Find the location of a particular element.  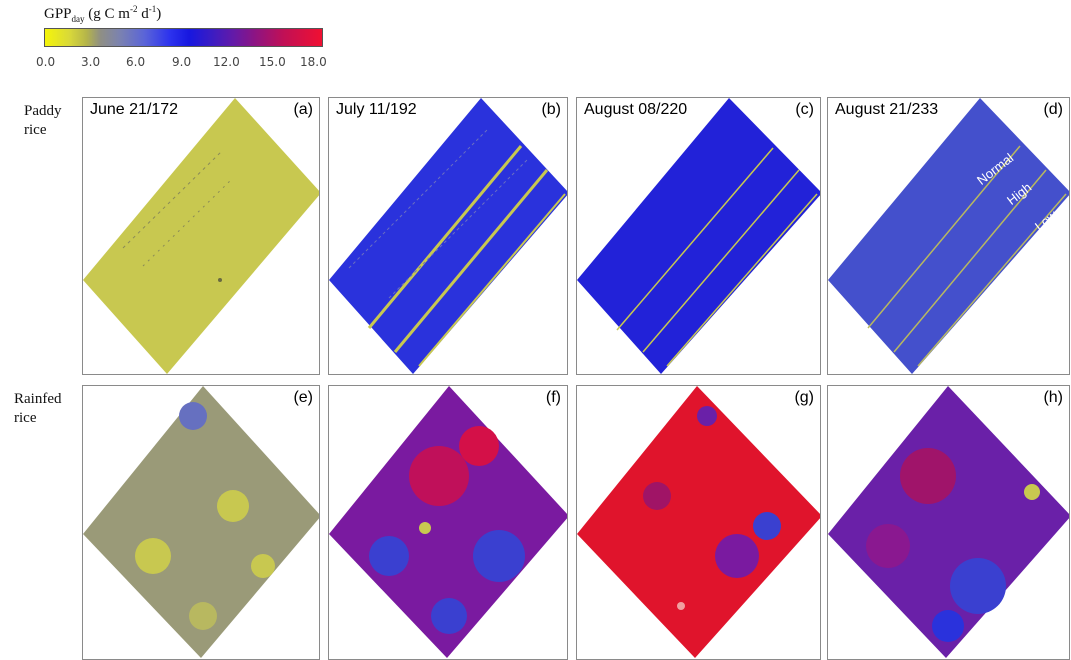

panel-f: (f) is located at coordinates (448, 522).